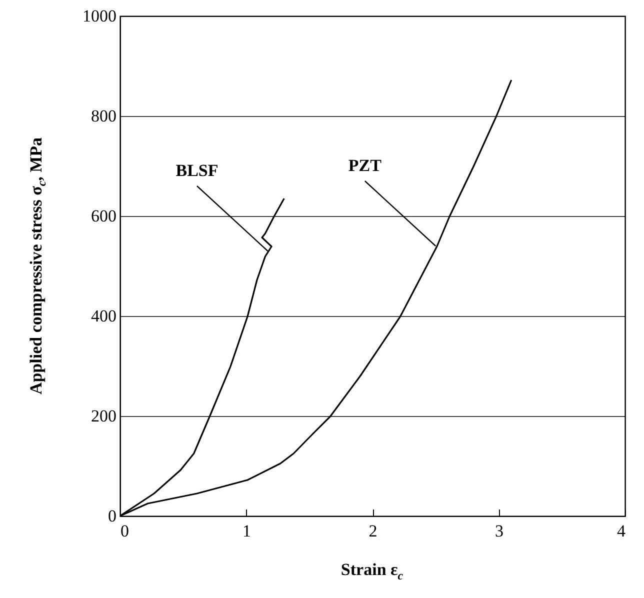 The height and width of the screenshot is (598, 644). Describe the element at coordinates (103, 216) in the screenshot. I see `y-tick-label: 600` at that location.